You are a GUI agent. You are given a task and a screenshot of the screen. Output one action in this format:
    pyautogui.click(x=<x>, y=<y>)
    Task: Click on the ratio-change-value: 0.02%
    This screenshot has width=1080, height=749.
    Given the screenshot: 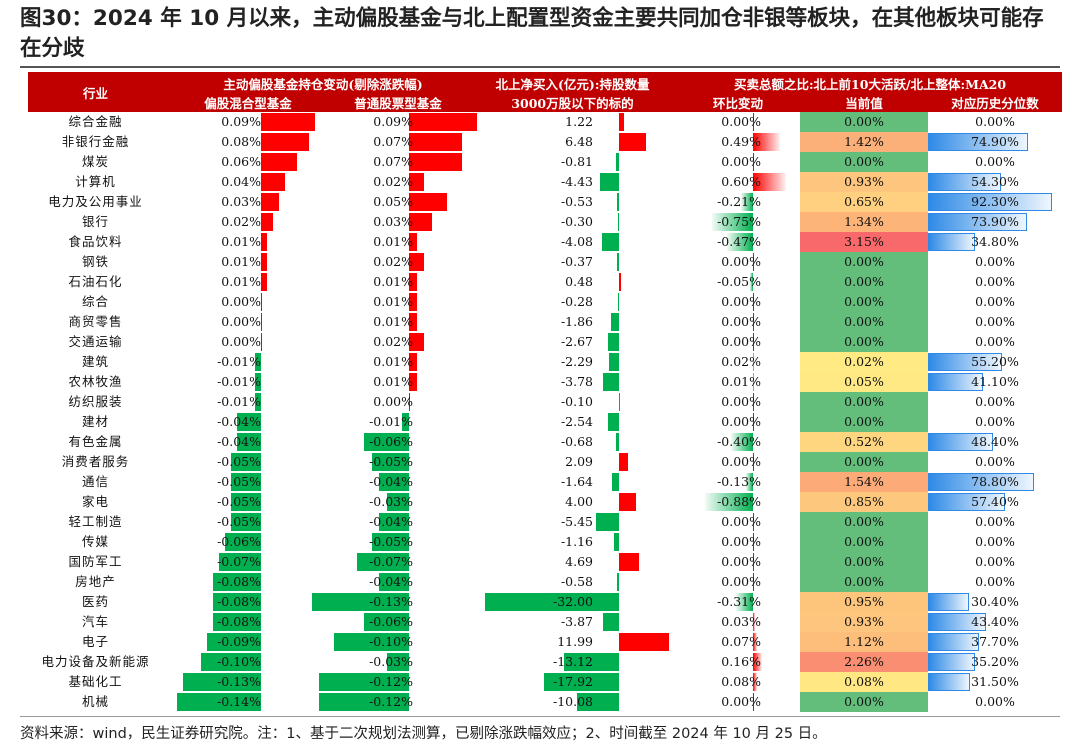 What is the action you would take?
    pyautogui.click(x=741, y=361)
    